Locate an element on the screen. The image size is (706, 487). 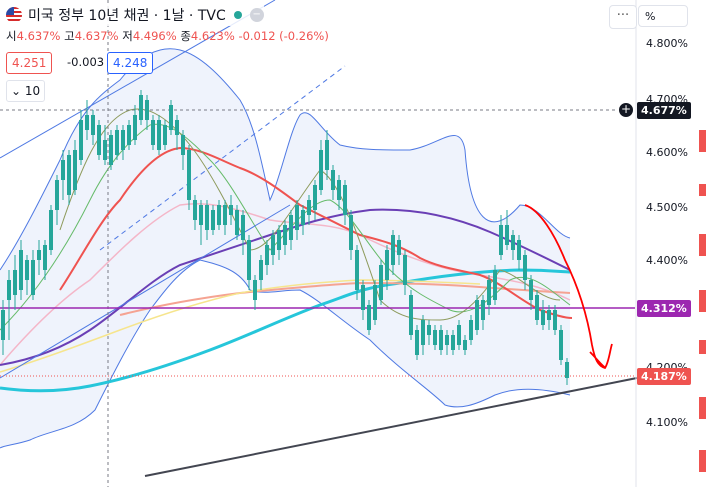
indicator-count: 10 is located at coordinates (32, 91).